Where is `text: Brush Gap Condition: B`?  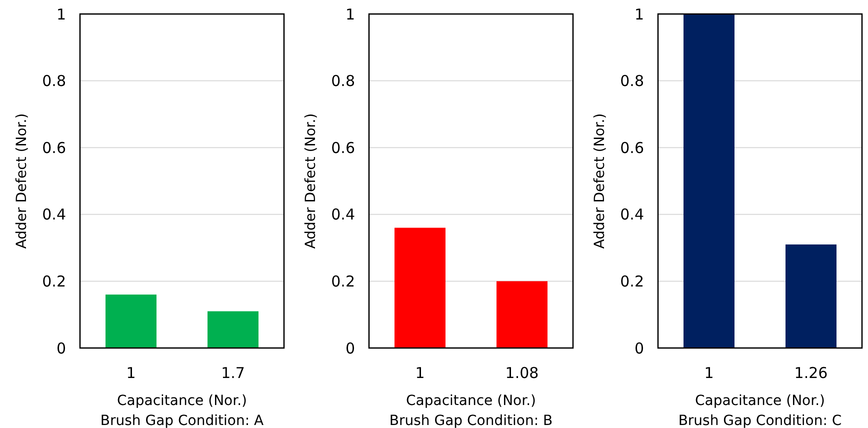 text: Brush Gap Condition: B is located at coordinates (471, 420).